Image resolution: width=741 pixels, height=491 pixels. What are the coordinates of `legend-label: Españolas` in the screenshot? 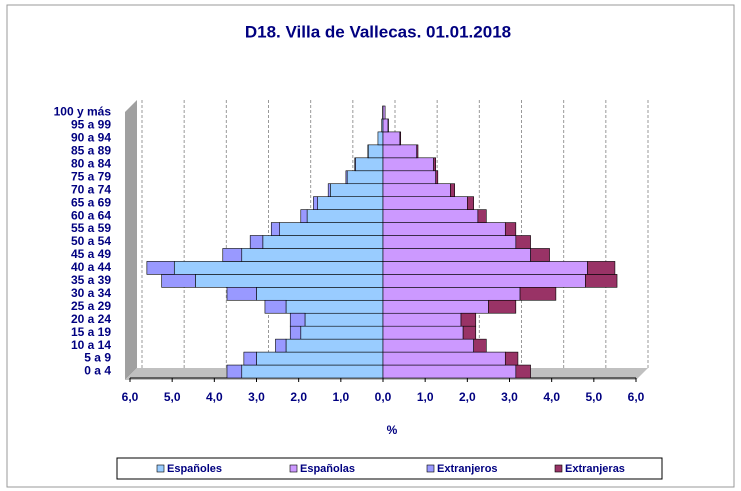 It's located at (327, 469).